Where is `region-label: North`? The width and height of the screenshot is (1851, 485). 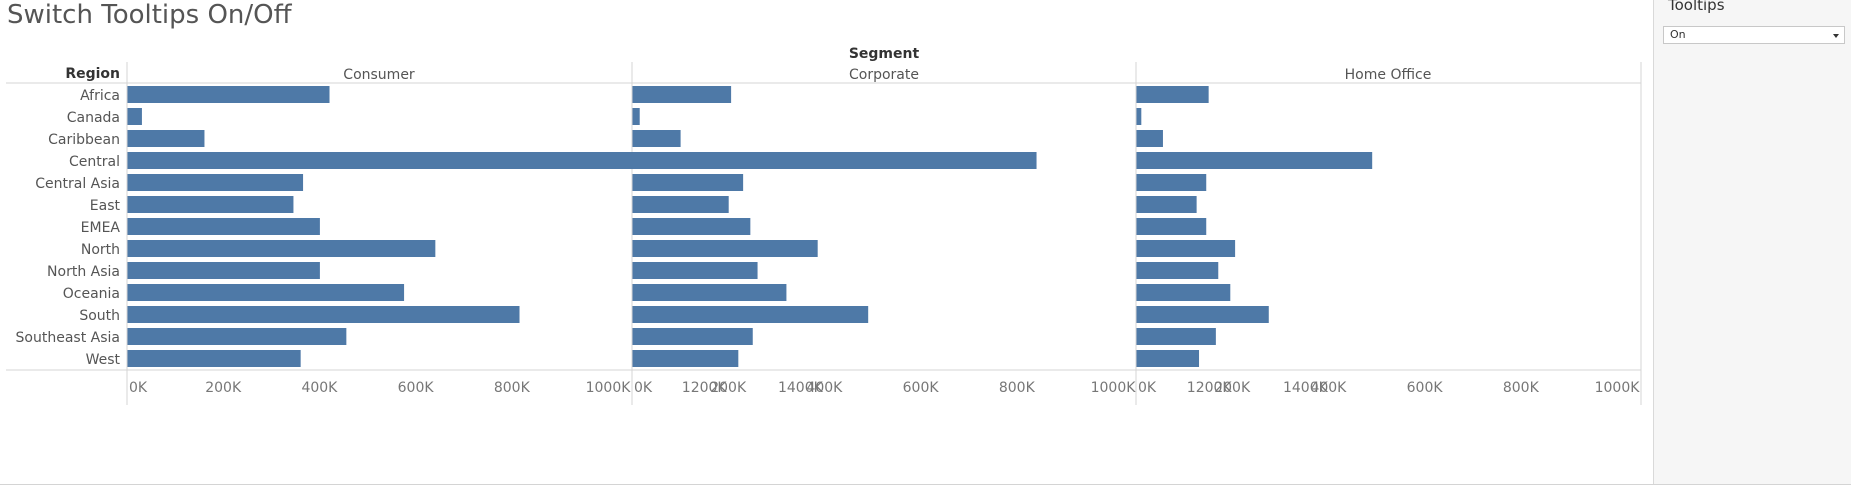 region-label: North is located at coordinates (100, 250).